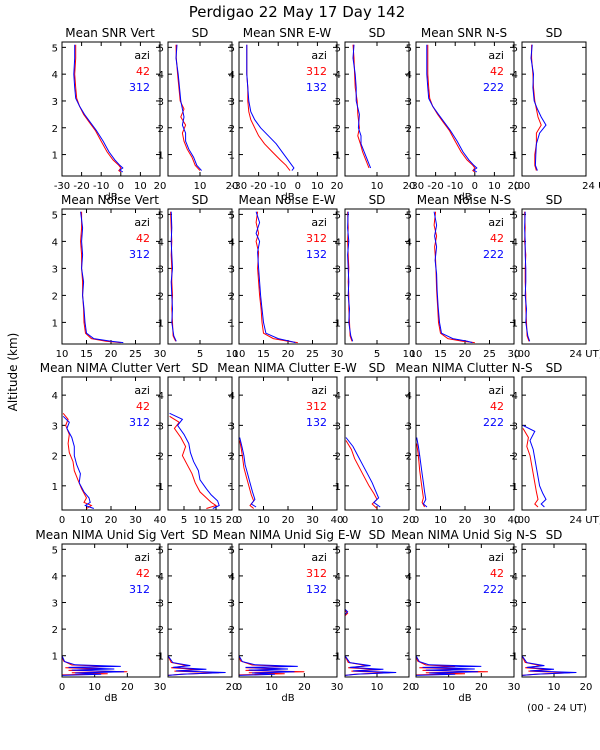 The width and height of the screenshot is (600, 750). What do you see at coordinates (440, 354) in the screenshot?
I see `x-tick-label: 15` at bounding box center [440, 354].